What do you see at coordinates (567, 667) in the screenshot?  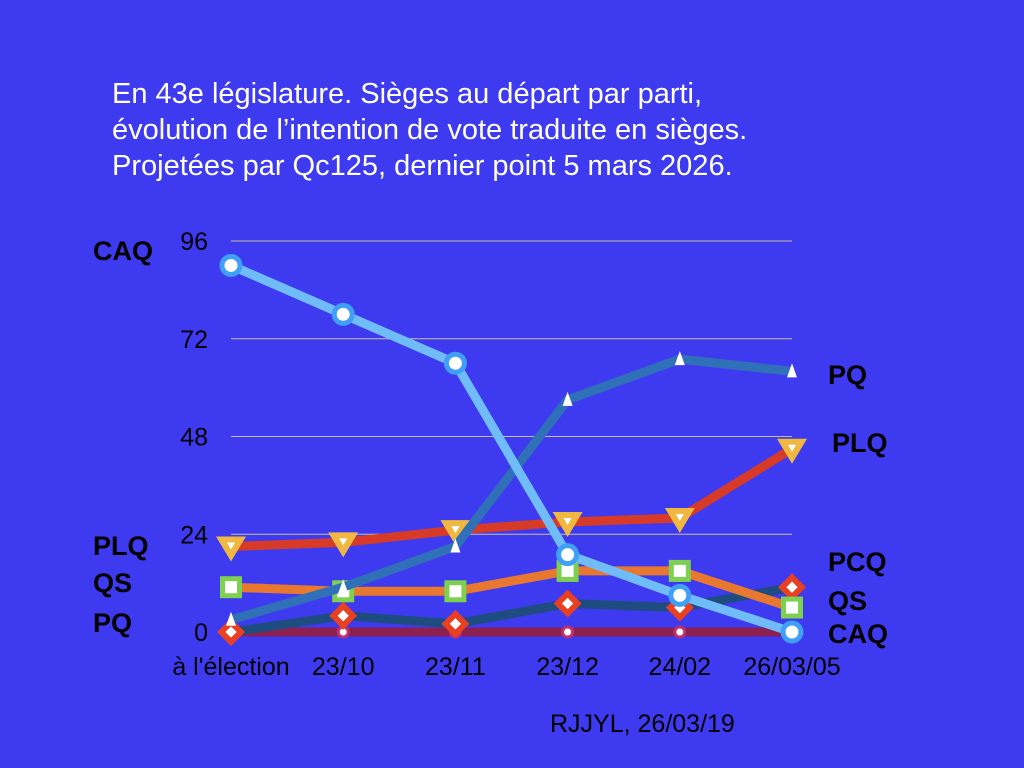 I see `x-tick-label: 23/12` at bounding box center [567, 667].